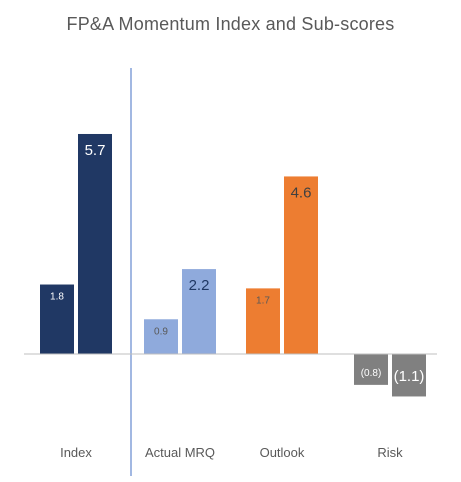  Describe the element at coordinates (199, 285) in the screenshot. I see `data-label-actual-mrq-2: 2.2` at that location.